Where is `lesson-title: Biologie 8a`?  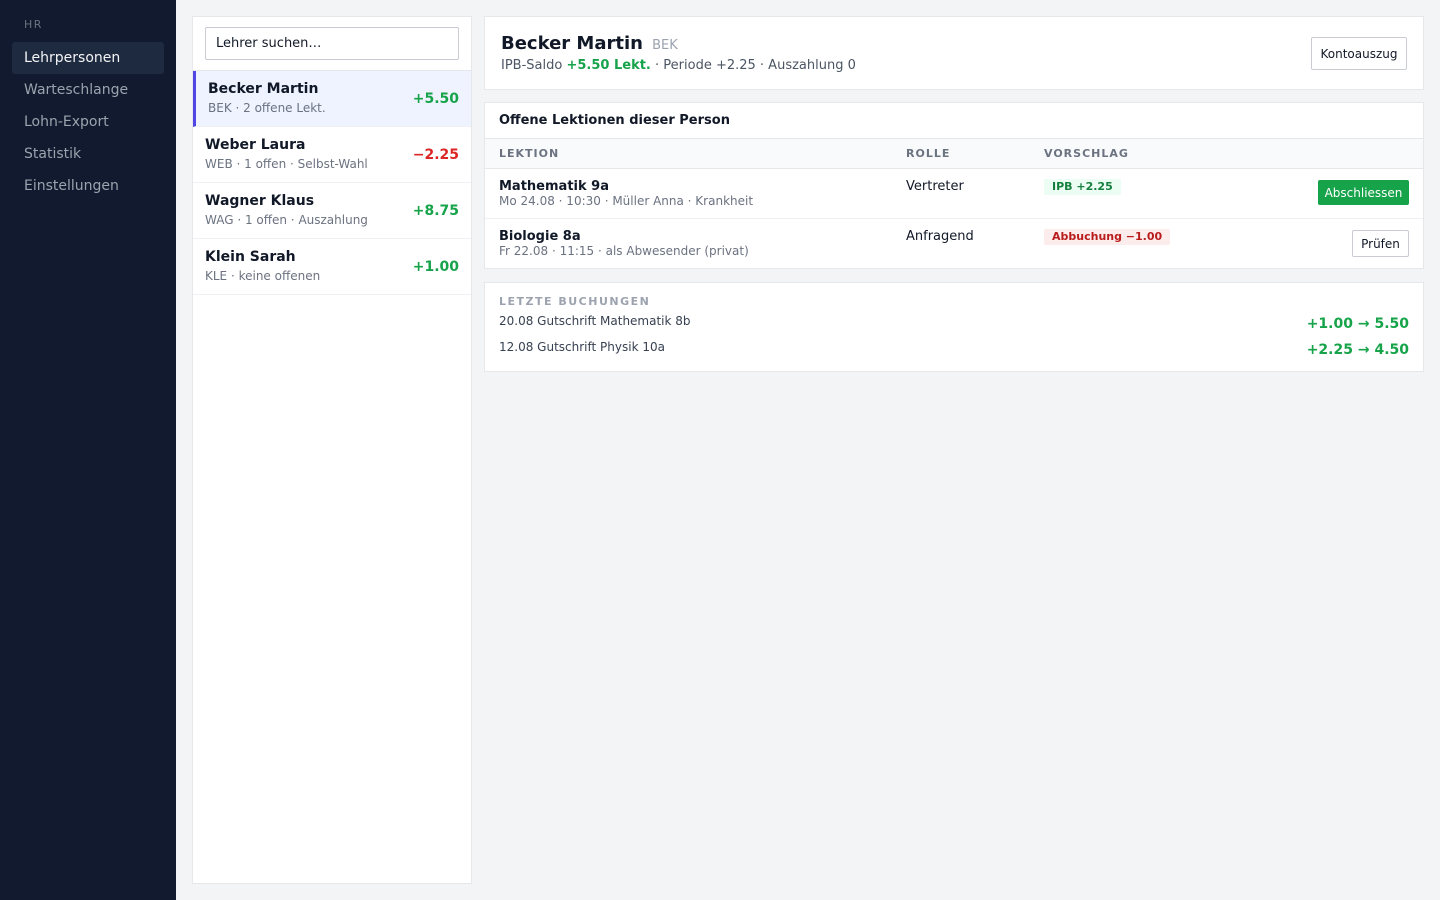
lesson-title: Biologie 8a is located at coordinates (540, 236).